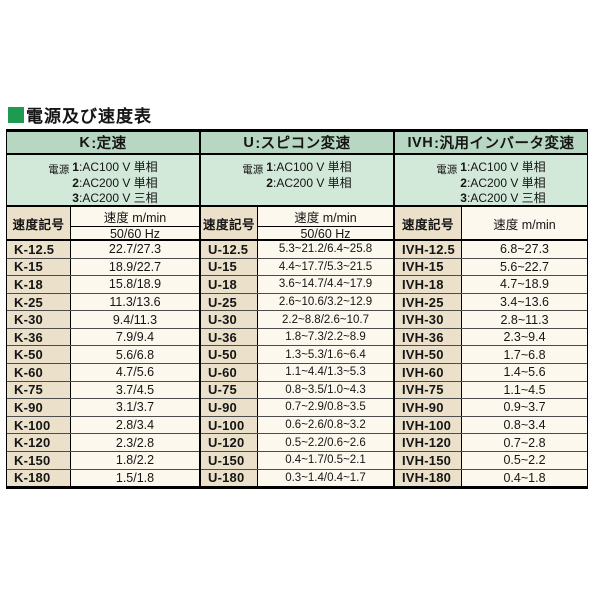 The height and width of the screenshot is (600, 600). What do you see at coordinates (109, 144) in the screenshot?
I see `section-k-title-text: :定速` at bounding box center [109, 144].